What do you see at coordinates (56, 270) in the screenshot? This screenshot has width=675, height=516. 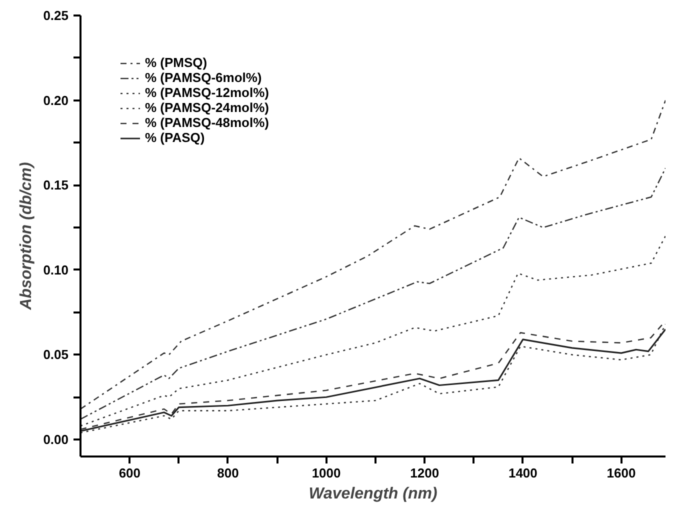 I see `y-tick-label: 0.10` at bounding box center [56, 270].